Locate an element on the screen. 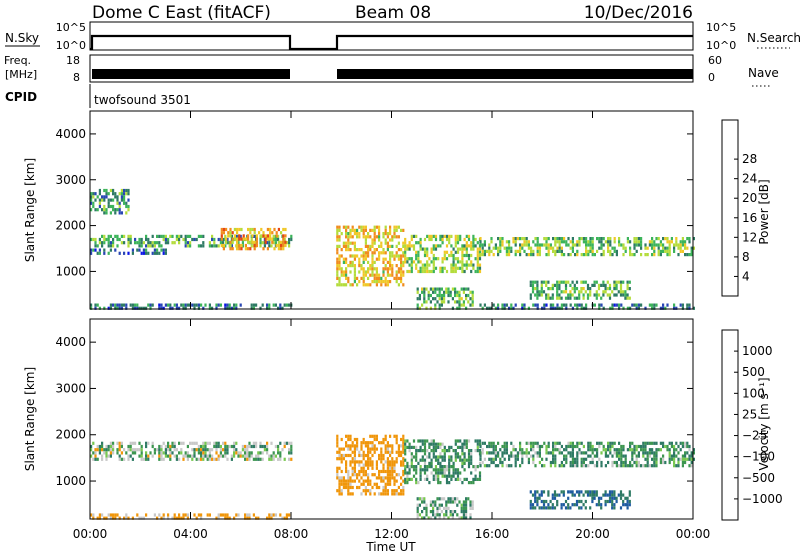  nsky-trace is located at coordinates (391, 42).